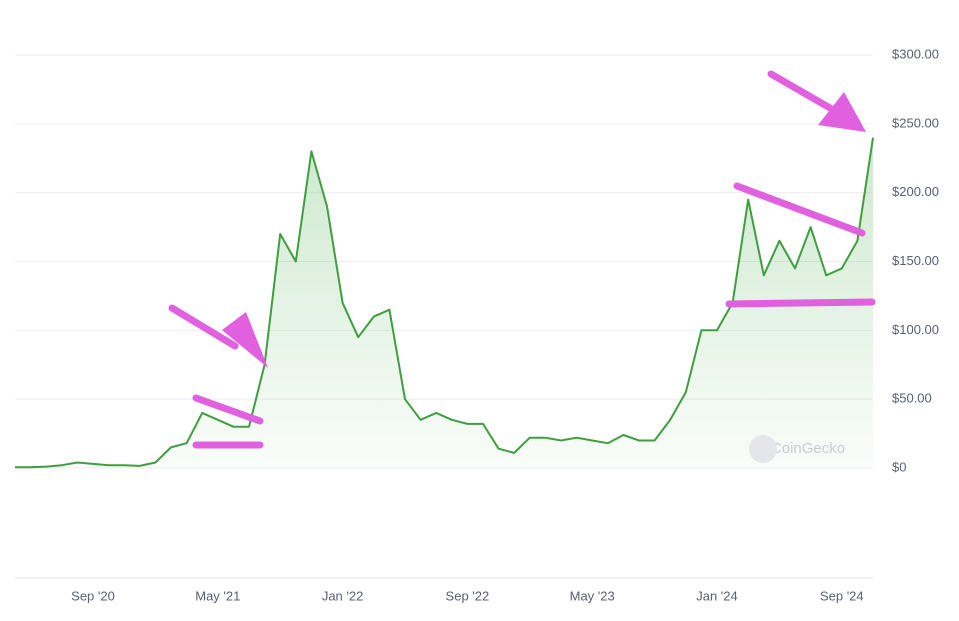  Describe the element at coordinates (899, 466) in the screenshot. I see `y-tick-label: $0` at that location.